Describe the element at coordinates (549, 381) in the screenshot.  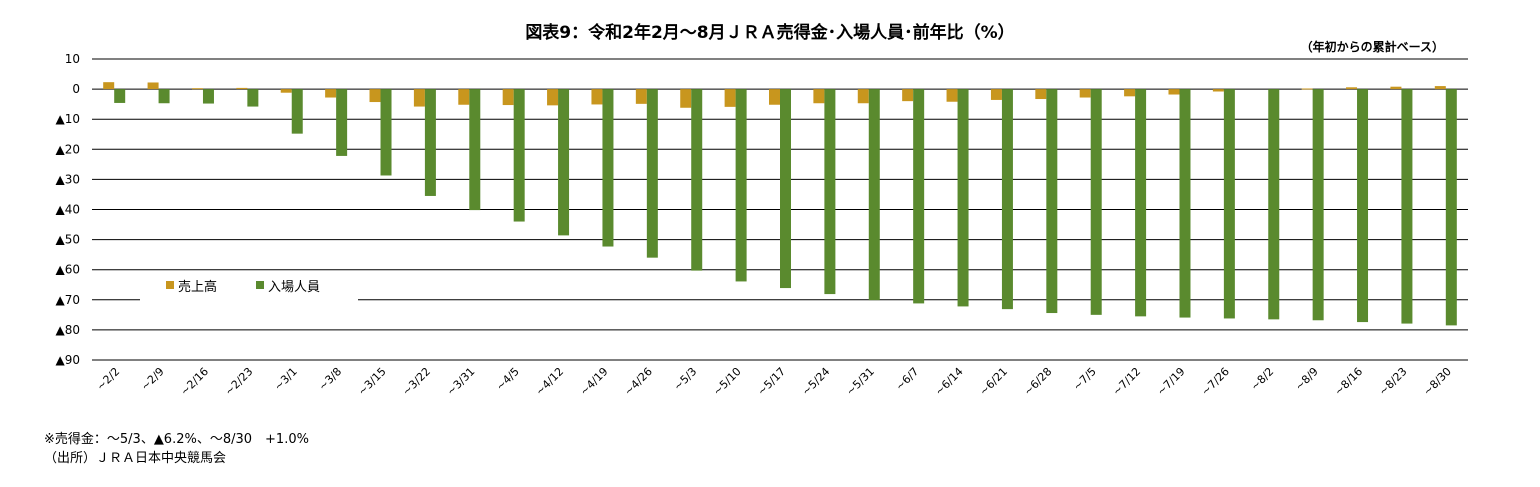
I see `x-tick-label: ~4/12` at that location.